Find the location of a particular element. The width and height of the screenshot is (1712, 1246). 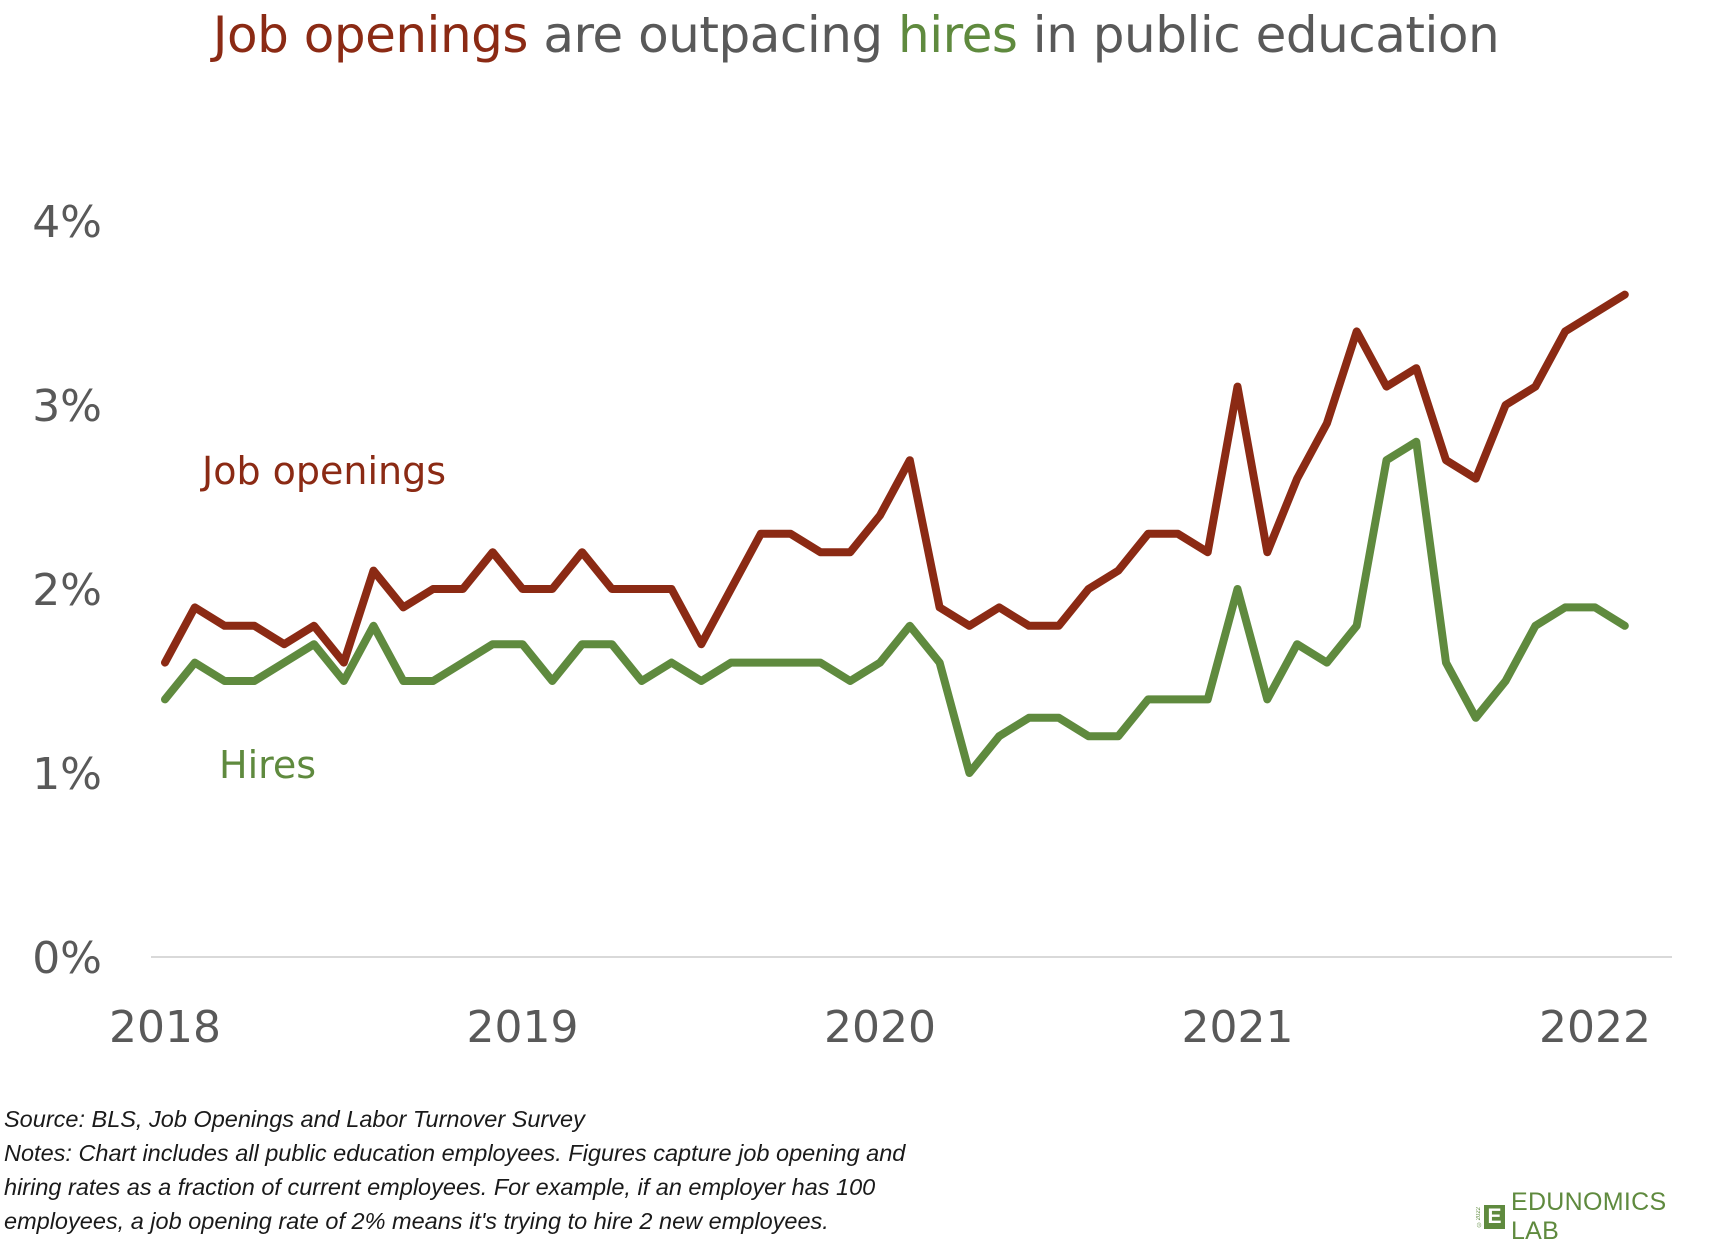

edunomics-lab-logo: ©2022 E EDUNOMICS LAB is located at coordinates (1594, 1216).